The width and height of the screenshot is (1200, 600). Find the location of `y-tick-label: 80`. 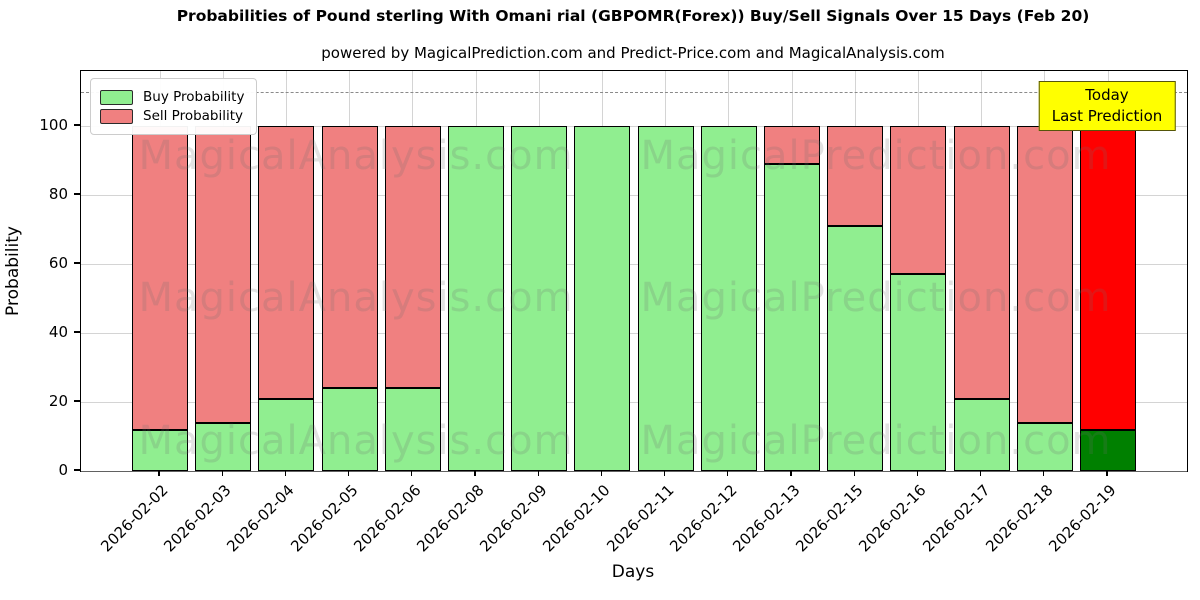

y-tick-label: 80 is located at coordinates (58, 194).